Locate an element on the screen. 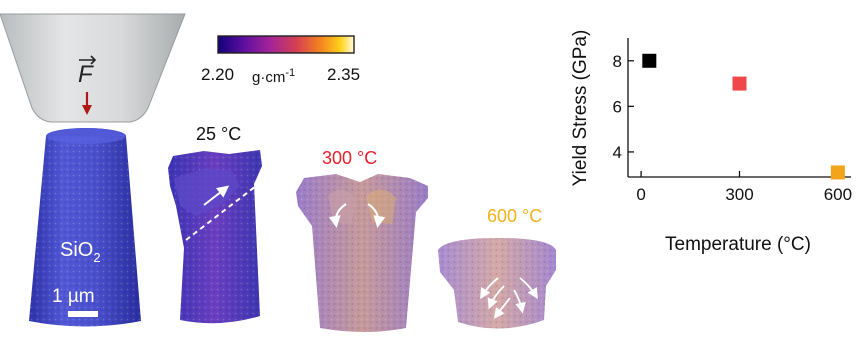  scale-bar-label: 1 µm is located at coordinates (73, 296).